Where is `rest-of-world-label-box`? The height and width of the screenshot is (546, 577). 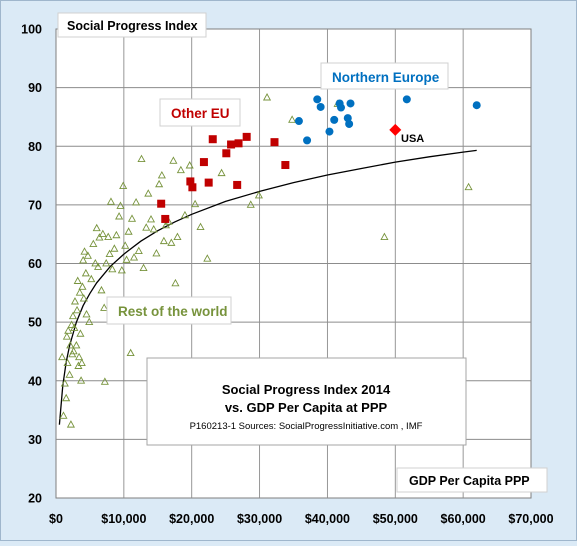
rest-of-world-label-box is located at coordinates (169, 310).